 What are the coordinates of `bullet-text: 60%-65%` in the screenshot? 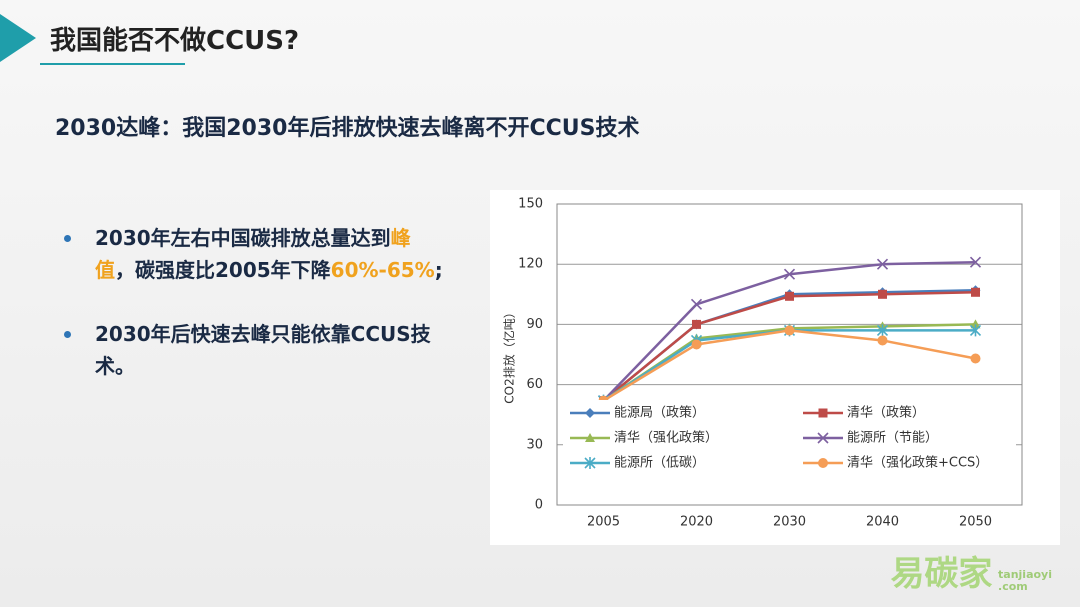 It's located at (382, 270).